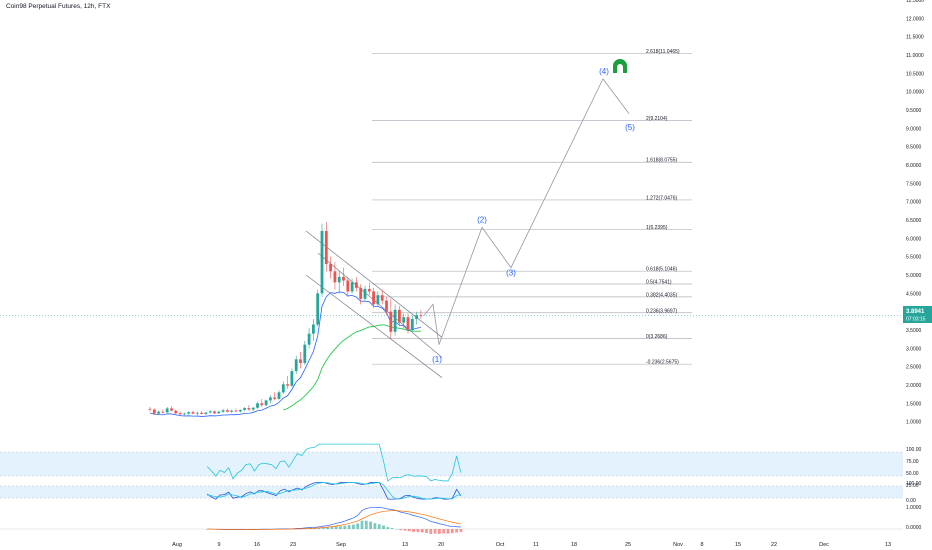 Image resolution: width=932 pixels, height=550 pixels. What do you see at coordinates (914, 331) in the screenshot?
I see `price-tick-label: 3.5000` at bounding box center [914, 331].